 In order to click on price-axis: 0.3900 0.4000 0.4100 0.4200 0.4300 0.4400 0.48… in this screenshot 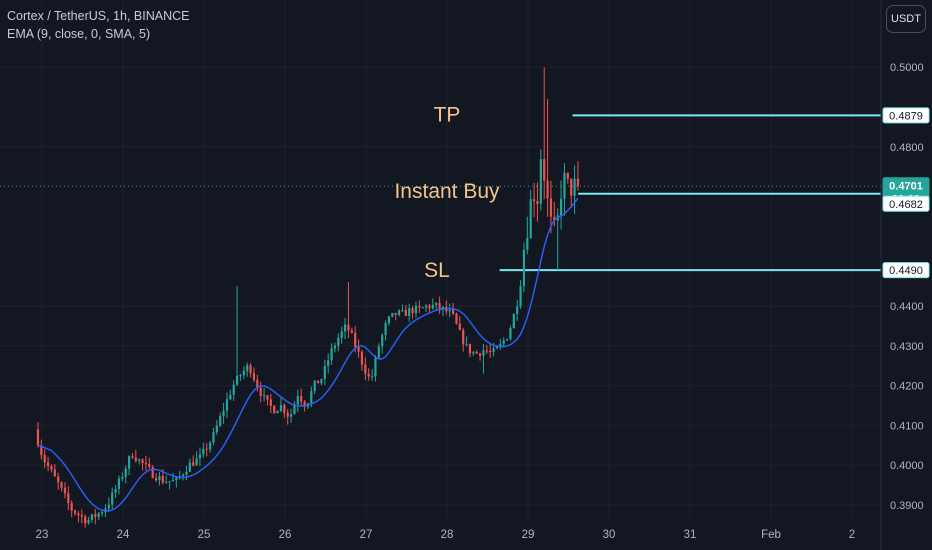, I will do `click(907, 287)`.